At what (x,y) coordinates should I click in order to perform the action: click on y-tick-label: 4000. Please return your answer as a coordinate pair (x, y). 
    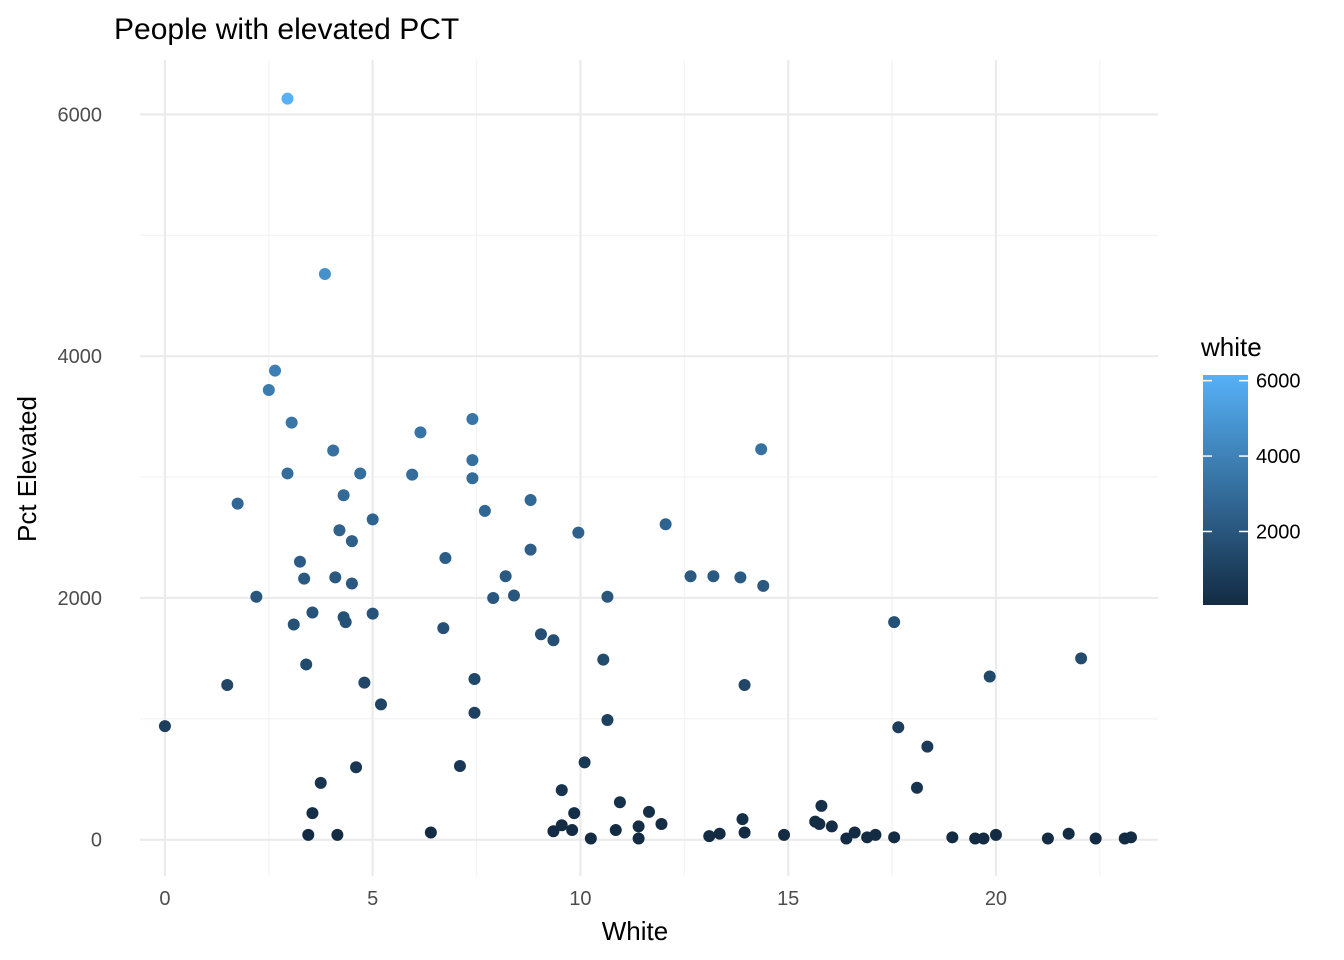
    Looking at the image, I should click on (80, 357).